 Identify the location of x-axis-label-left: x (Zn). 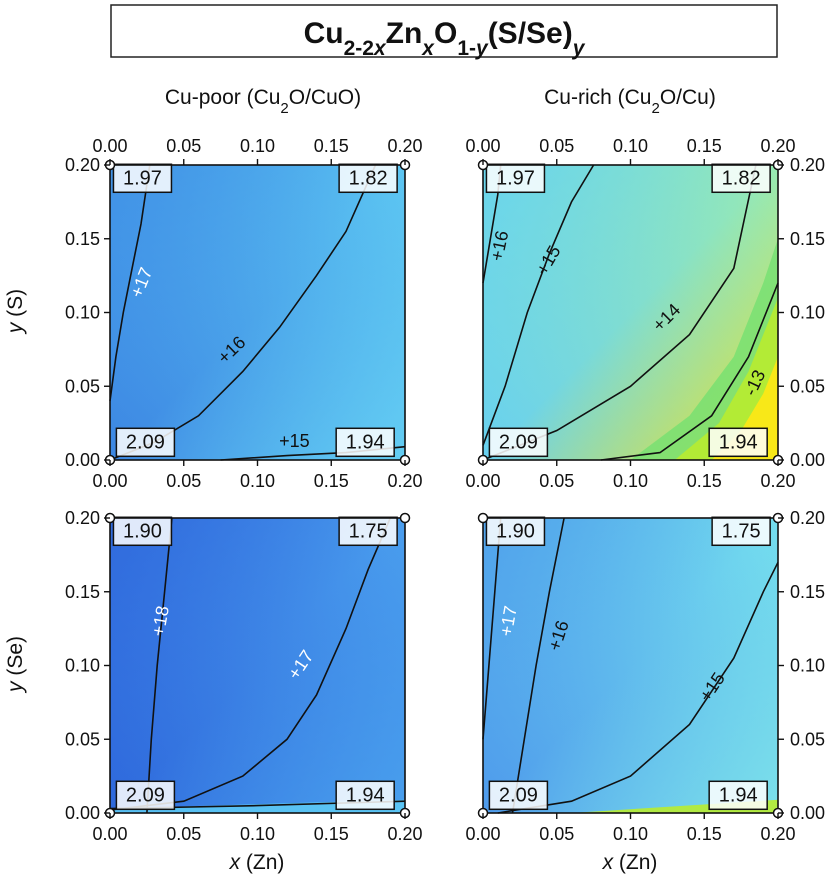
(257, 862).